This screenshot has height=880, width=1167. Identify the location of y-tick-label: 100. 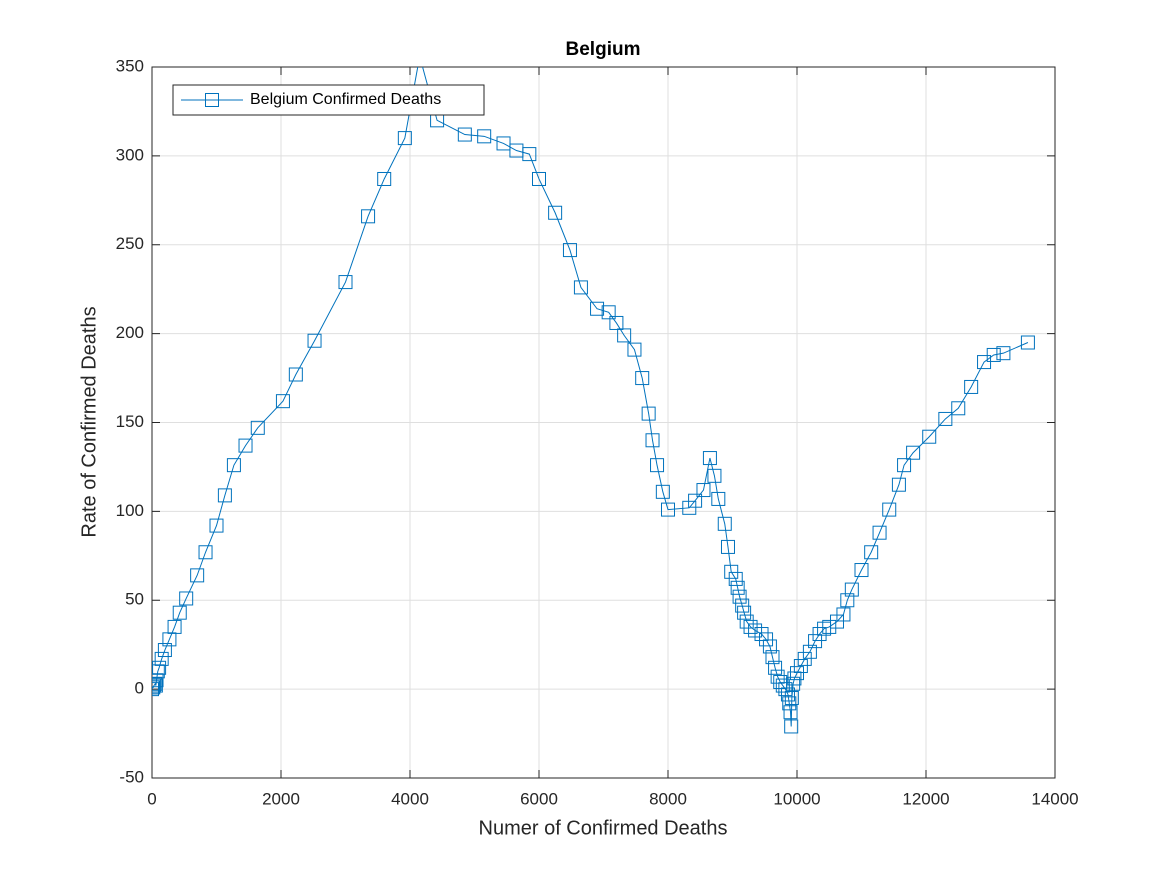
(130, 510).